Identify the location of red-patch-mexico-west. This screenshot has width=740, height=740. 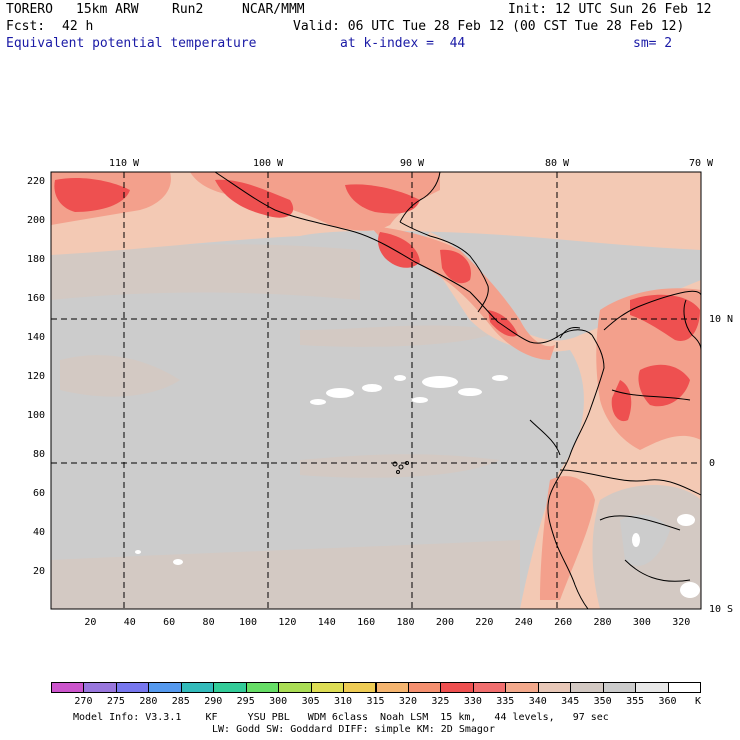
(254, 198).